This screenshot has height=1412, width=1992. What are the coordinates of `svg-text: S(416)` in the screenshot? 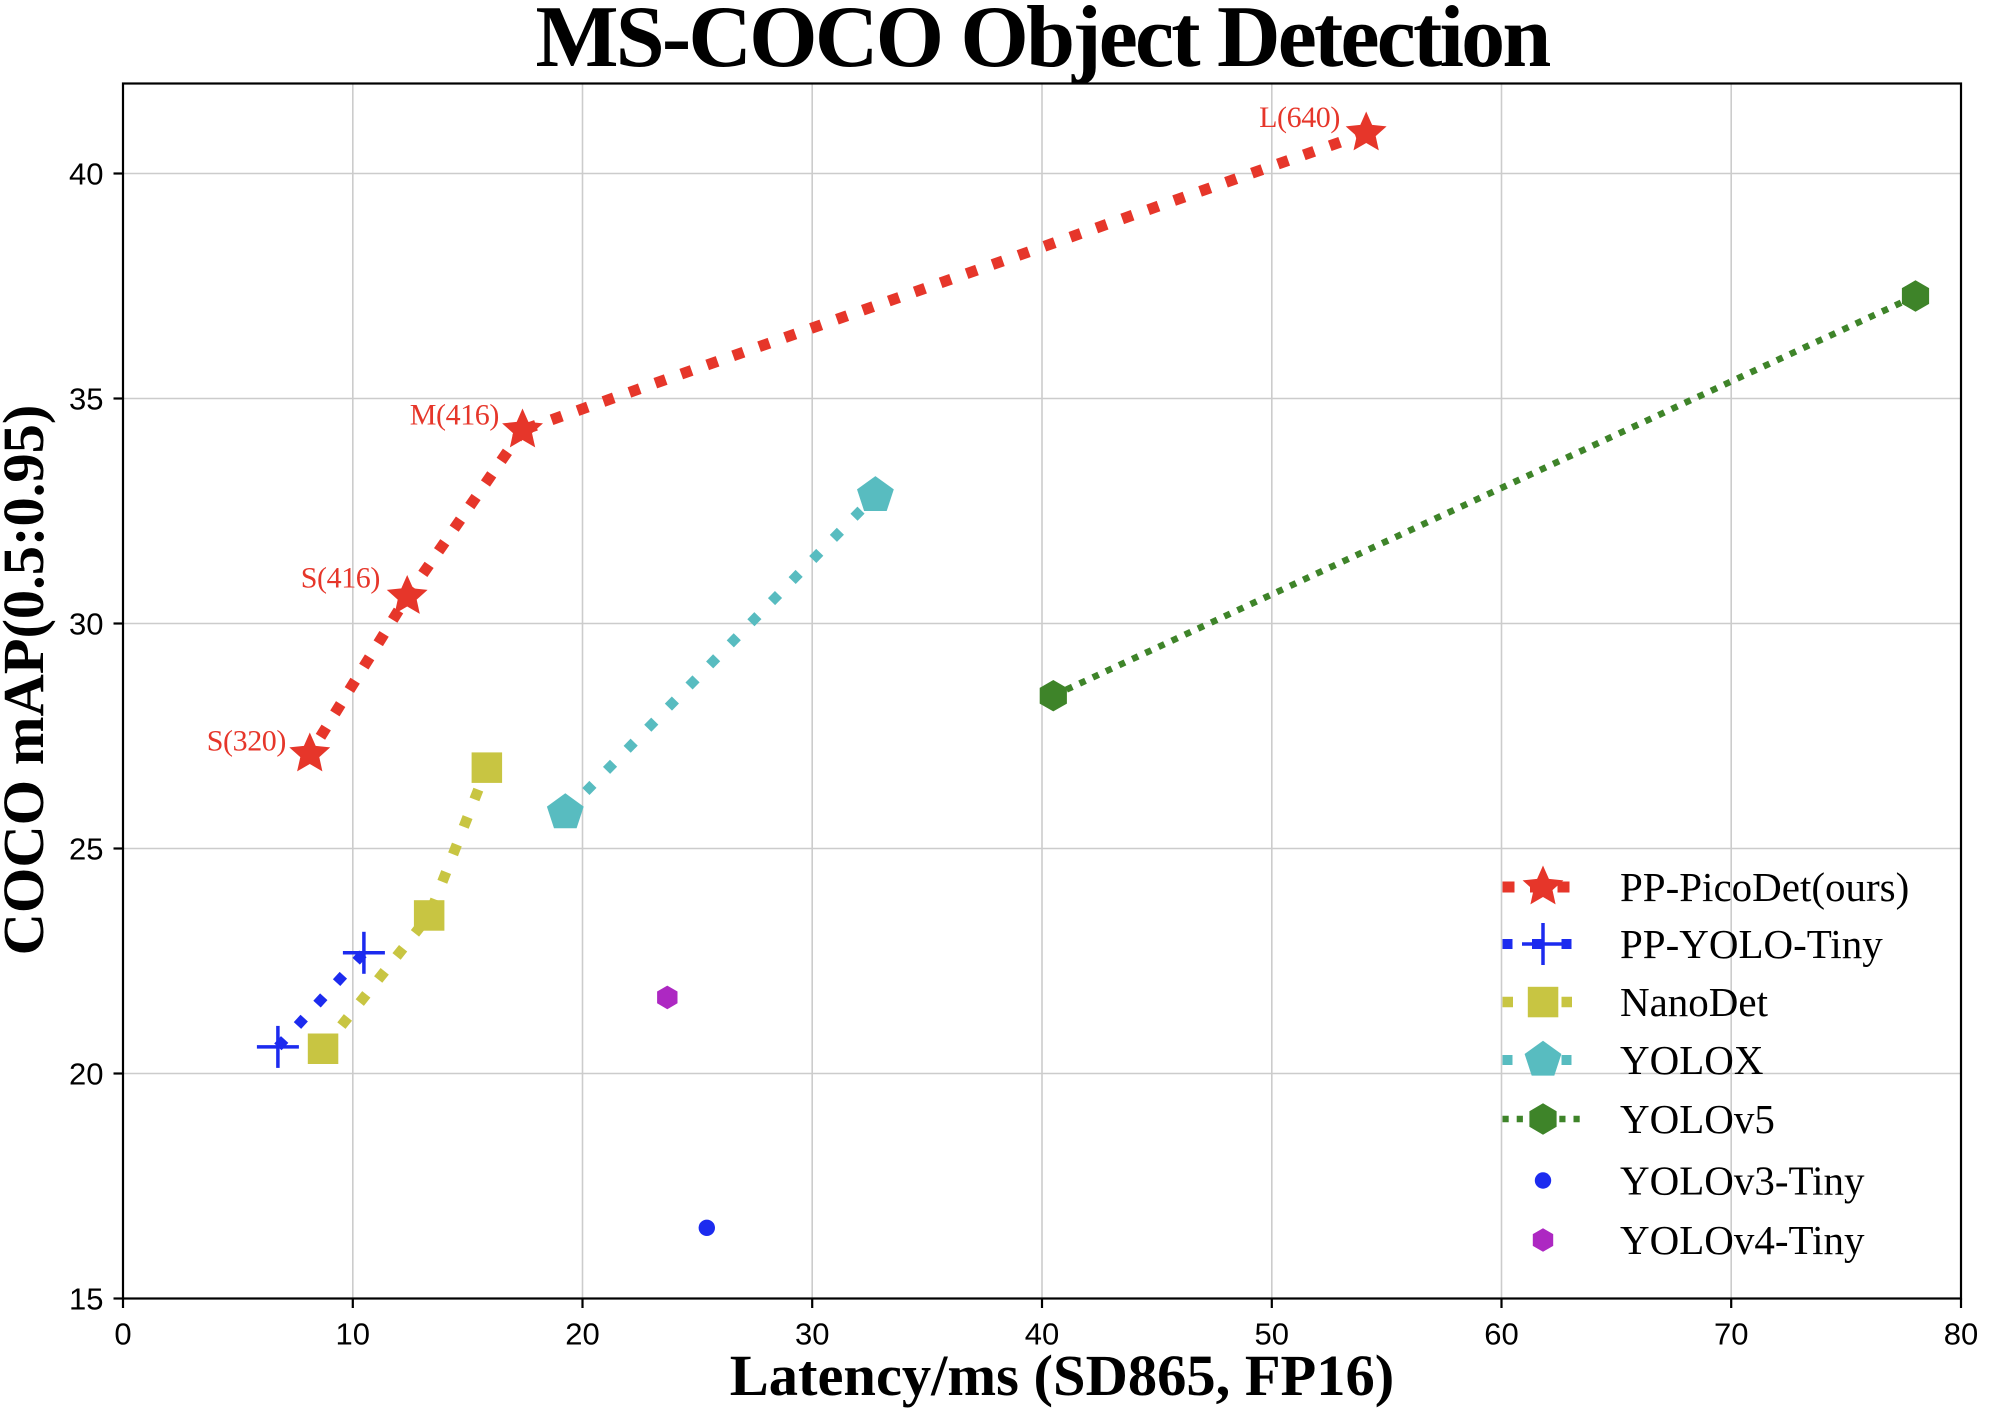 It's located at (340, 578).